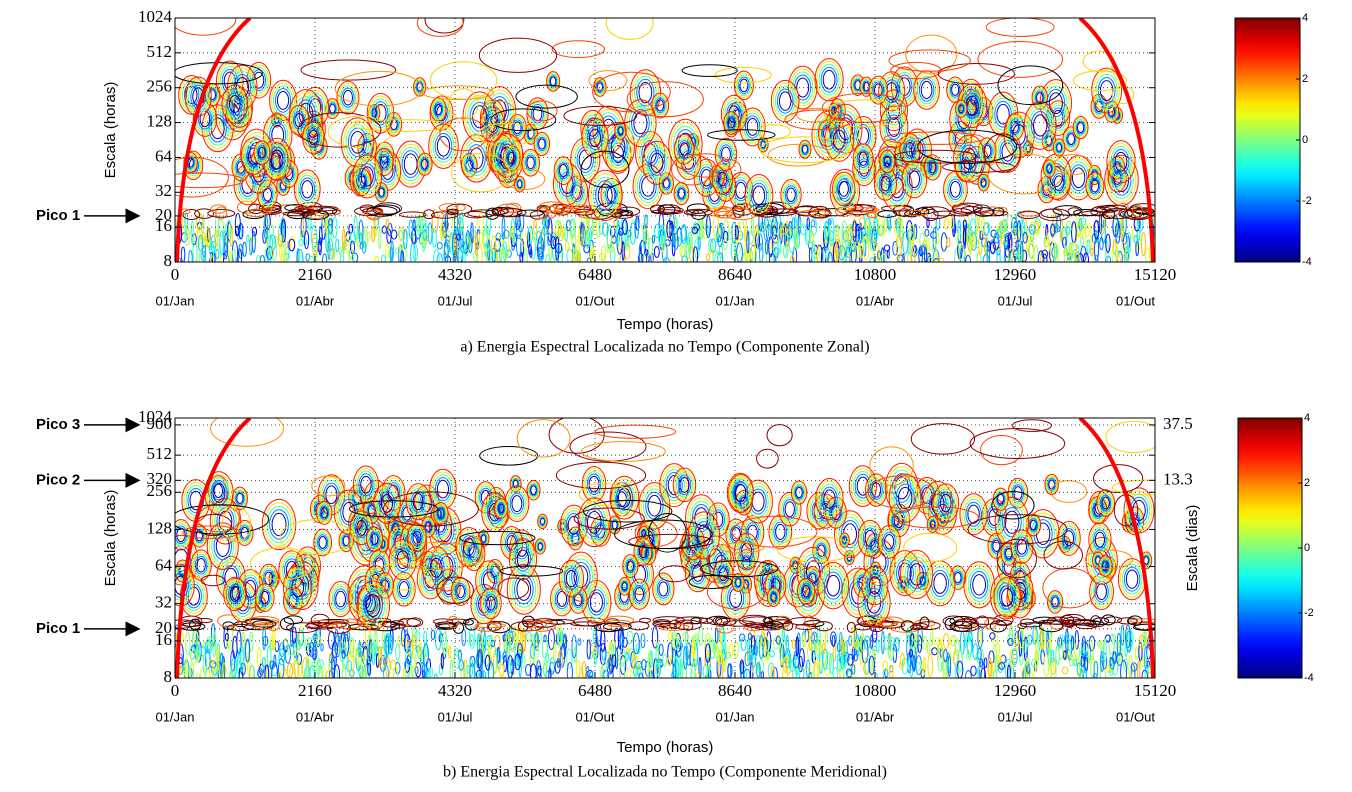 This screenshot has width=1352, height=792. Describe the element at coordinates (1307, 548) in the screenshot. I see `colorbar-tick-label: 0` at that location.